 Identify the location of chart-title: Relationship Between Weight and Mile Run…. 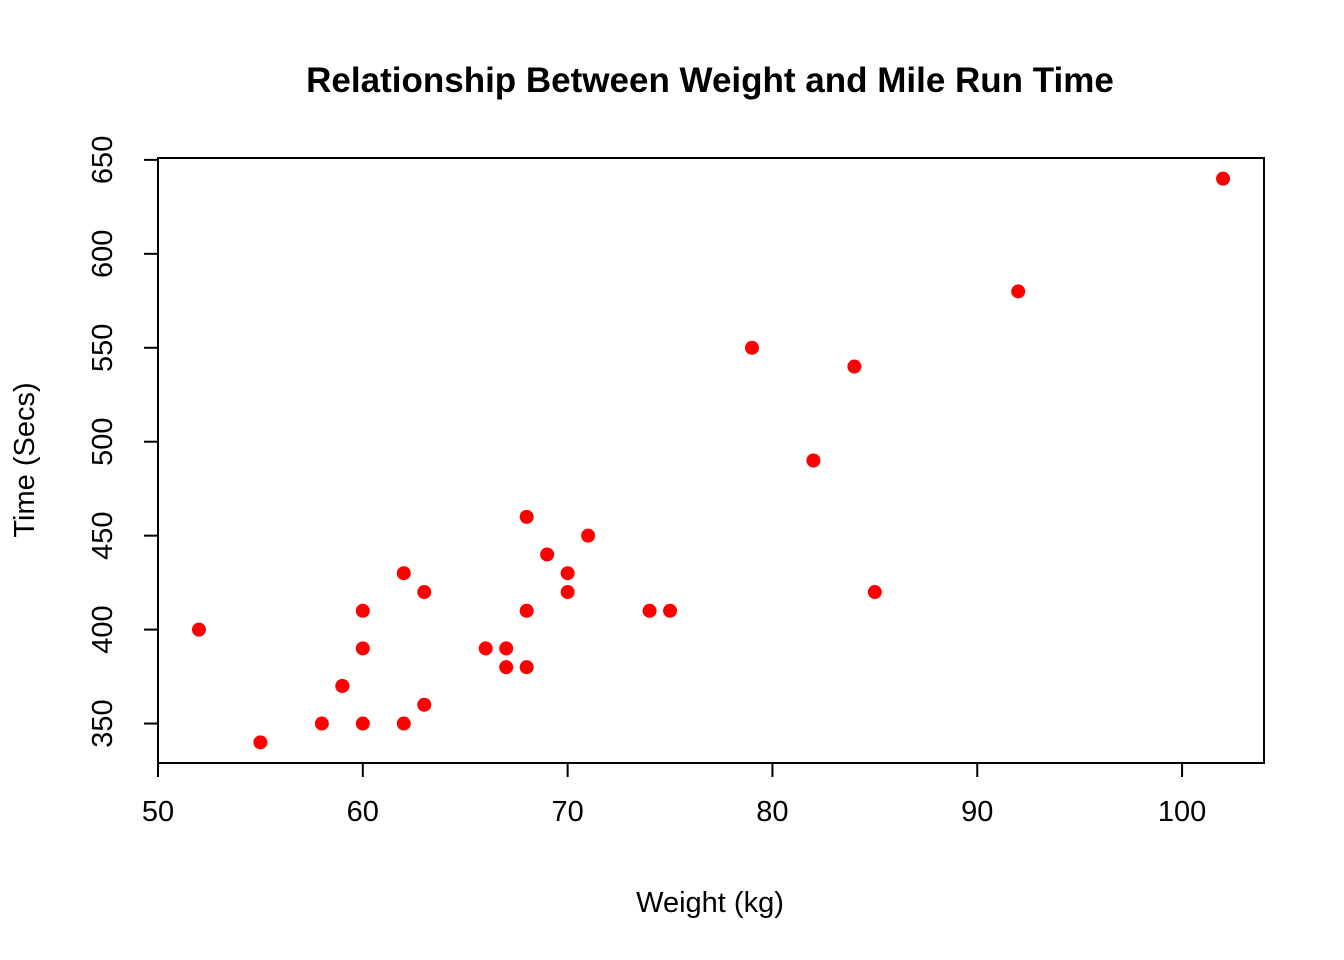
(710, 80).